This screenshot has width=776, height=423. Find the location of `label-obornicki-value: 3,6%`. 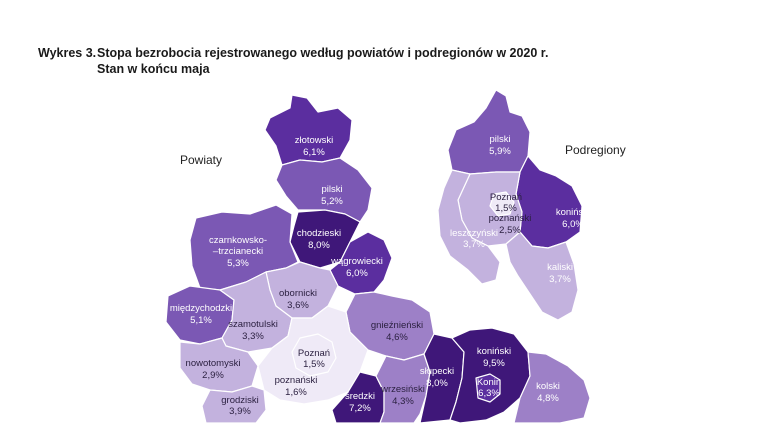

label-obornicki-value: 3,6% is located at coordinates (298, 305).